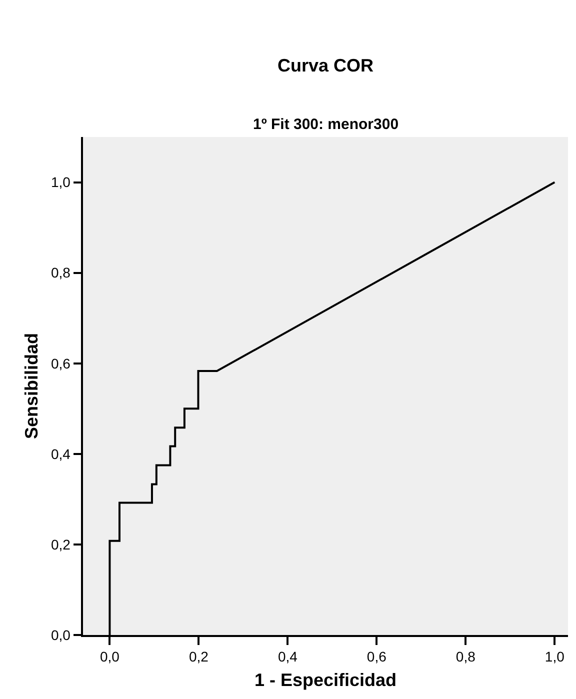 This screenshot has width=576, height=699. What do you see at coordinates (325, 680) in the screenshot?
I see `x-axis-title: 1 - Especificidad` at bounding box center [325, 680].